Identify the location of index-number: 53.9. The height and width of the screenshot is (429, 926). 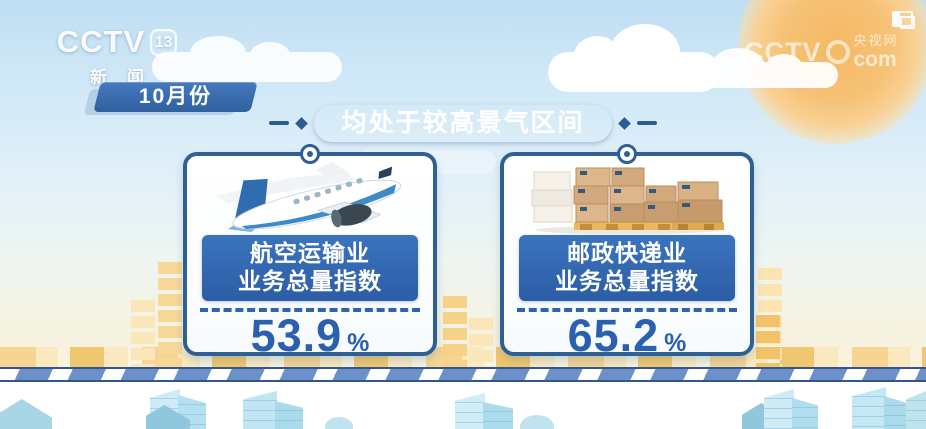
(296, 336).